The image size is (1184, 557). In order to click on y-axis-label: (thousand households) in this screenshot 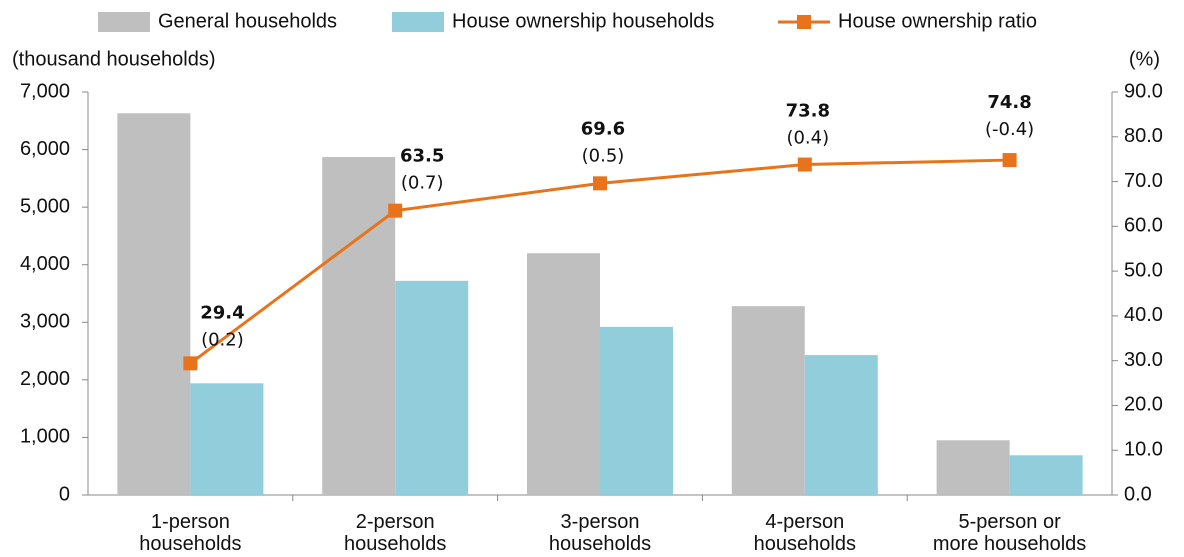, I will do `click(113, 59)`.